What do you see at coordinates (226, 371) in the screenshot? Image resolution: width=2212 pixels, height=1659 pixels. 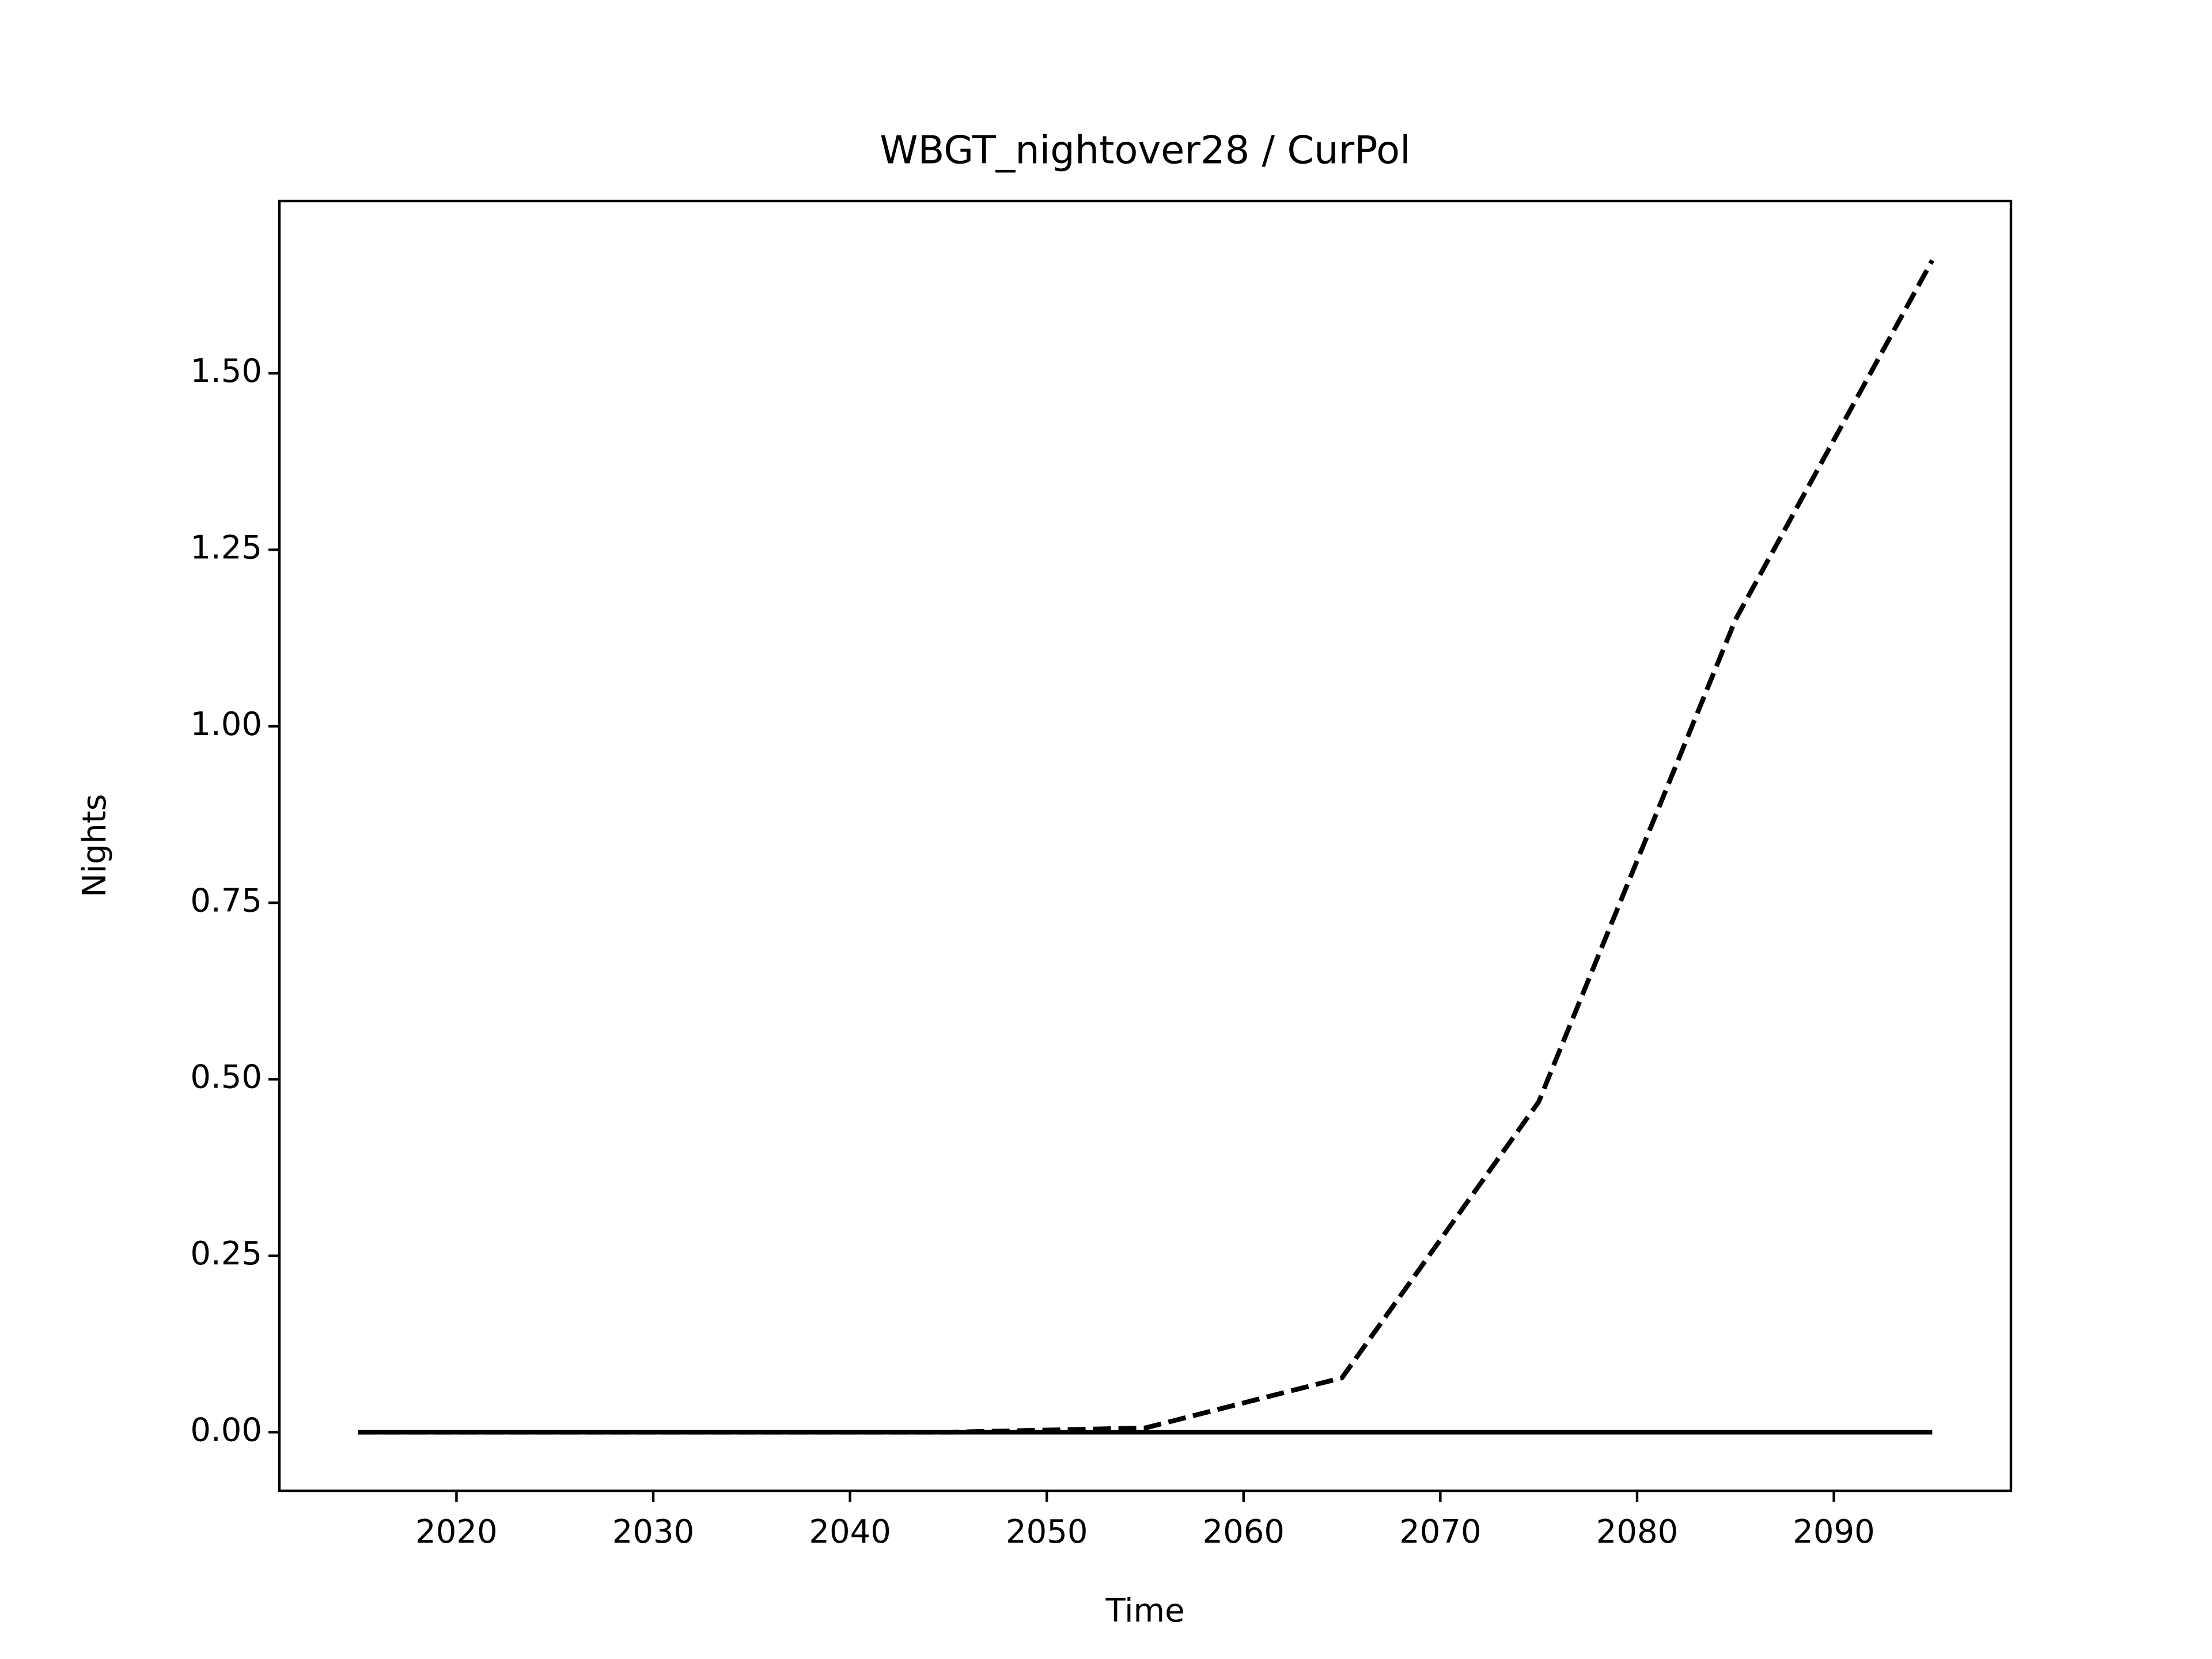 I see `y-tick-label: 1.50` at bounding box center [226, 371].